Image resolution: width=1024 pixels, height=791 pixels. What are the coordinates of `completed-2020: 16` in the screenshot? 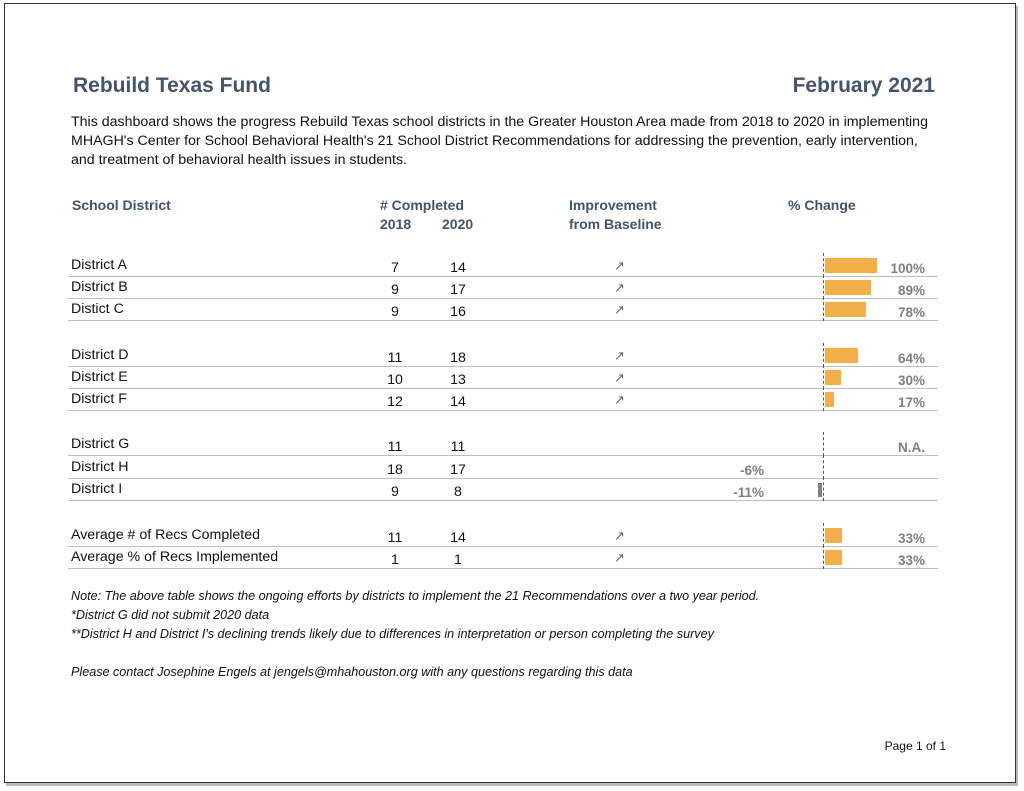 It's located at (458, 312).